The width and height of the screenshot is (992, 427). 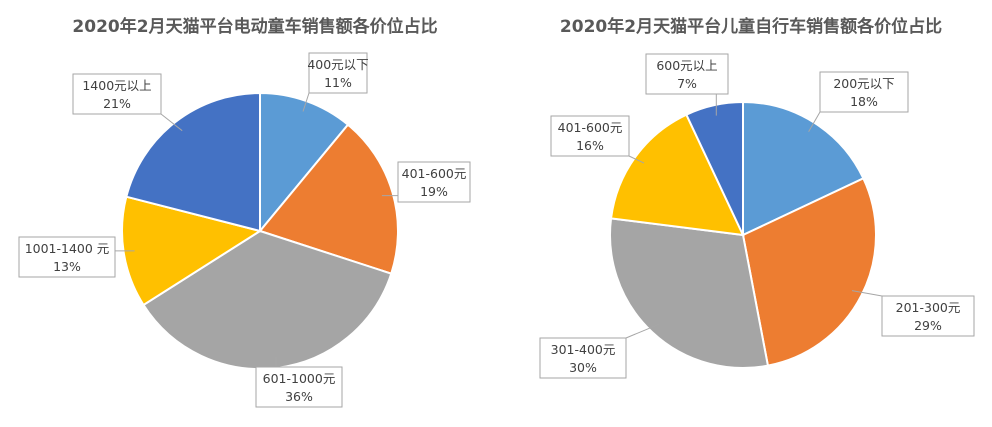 I want to click on slice-category-label: 200元以下, so click(x=863, y=83).